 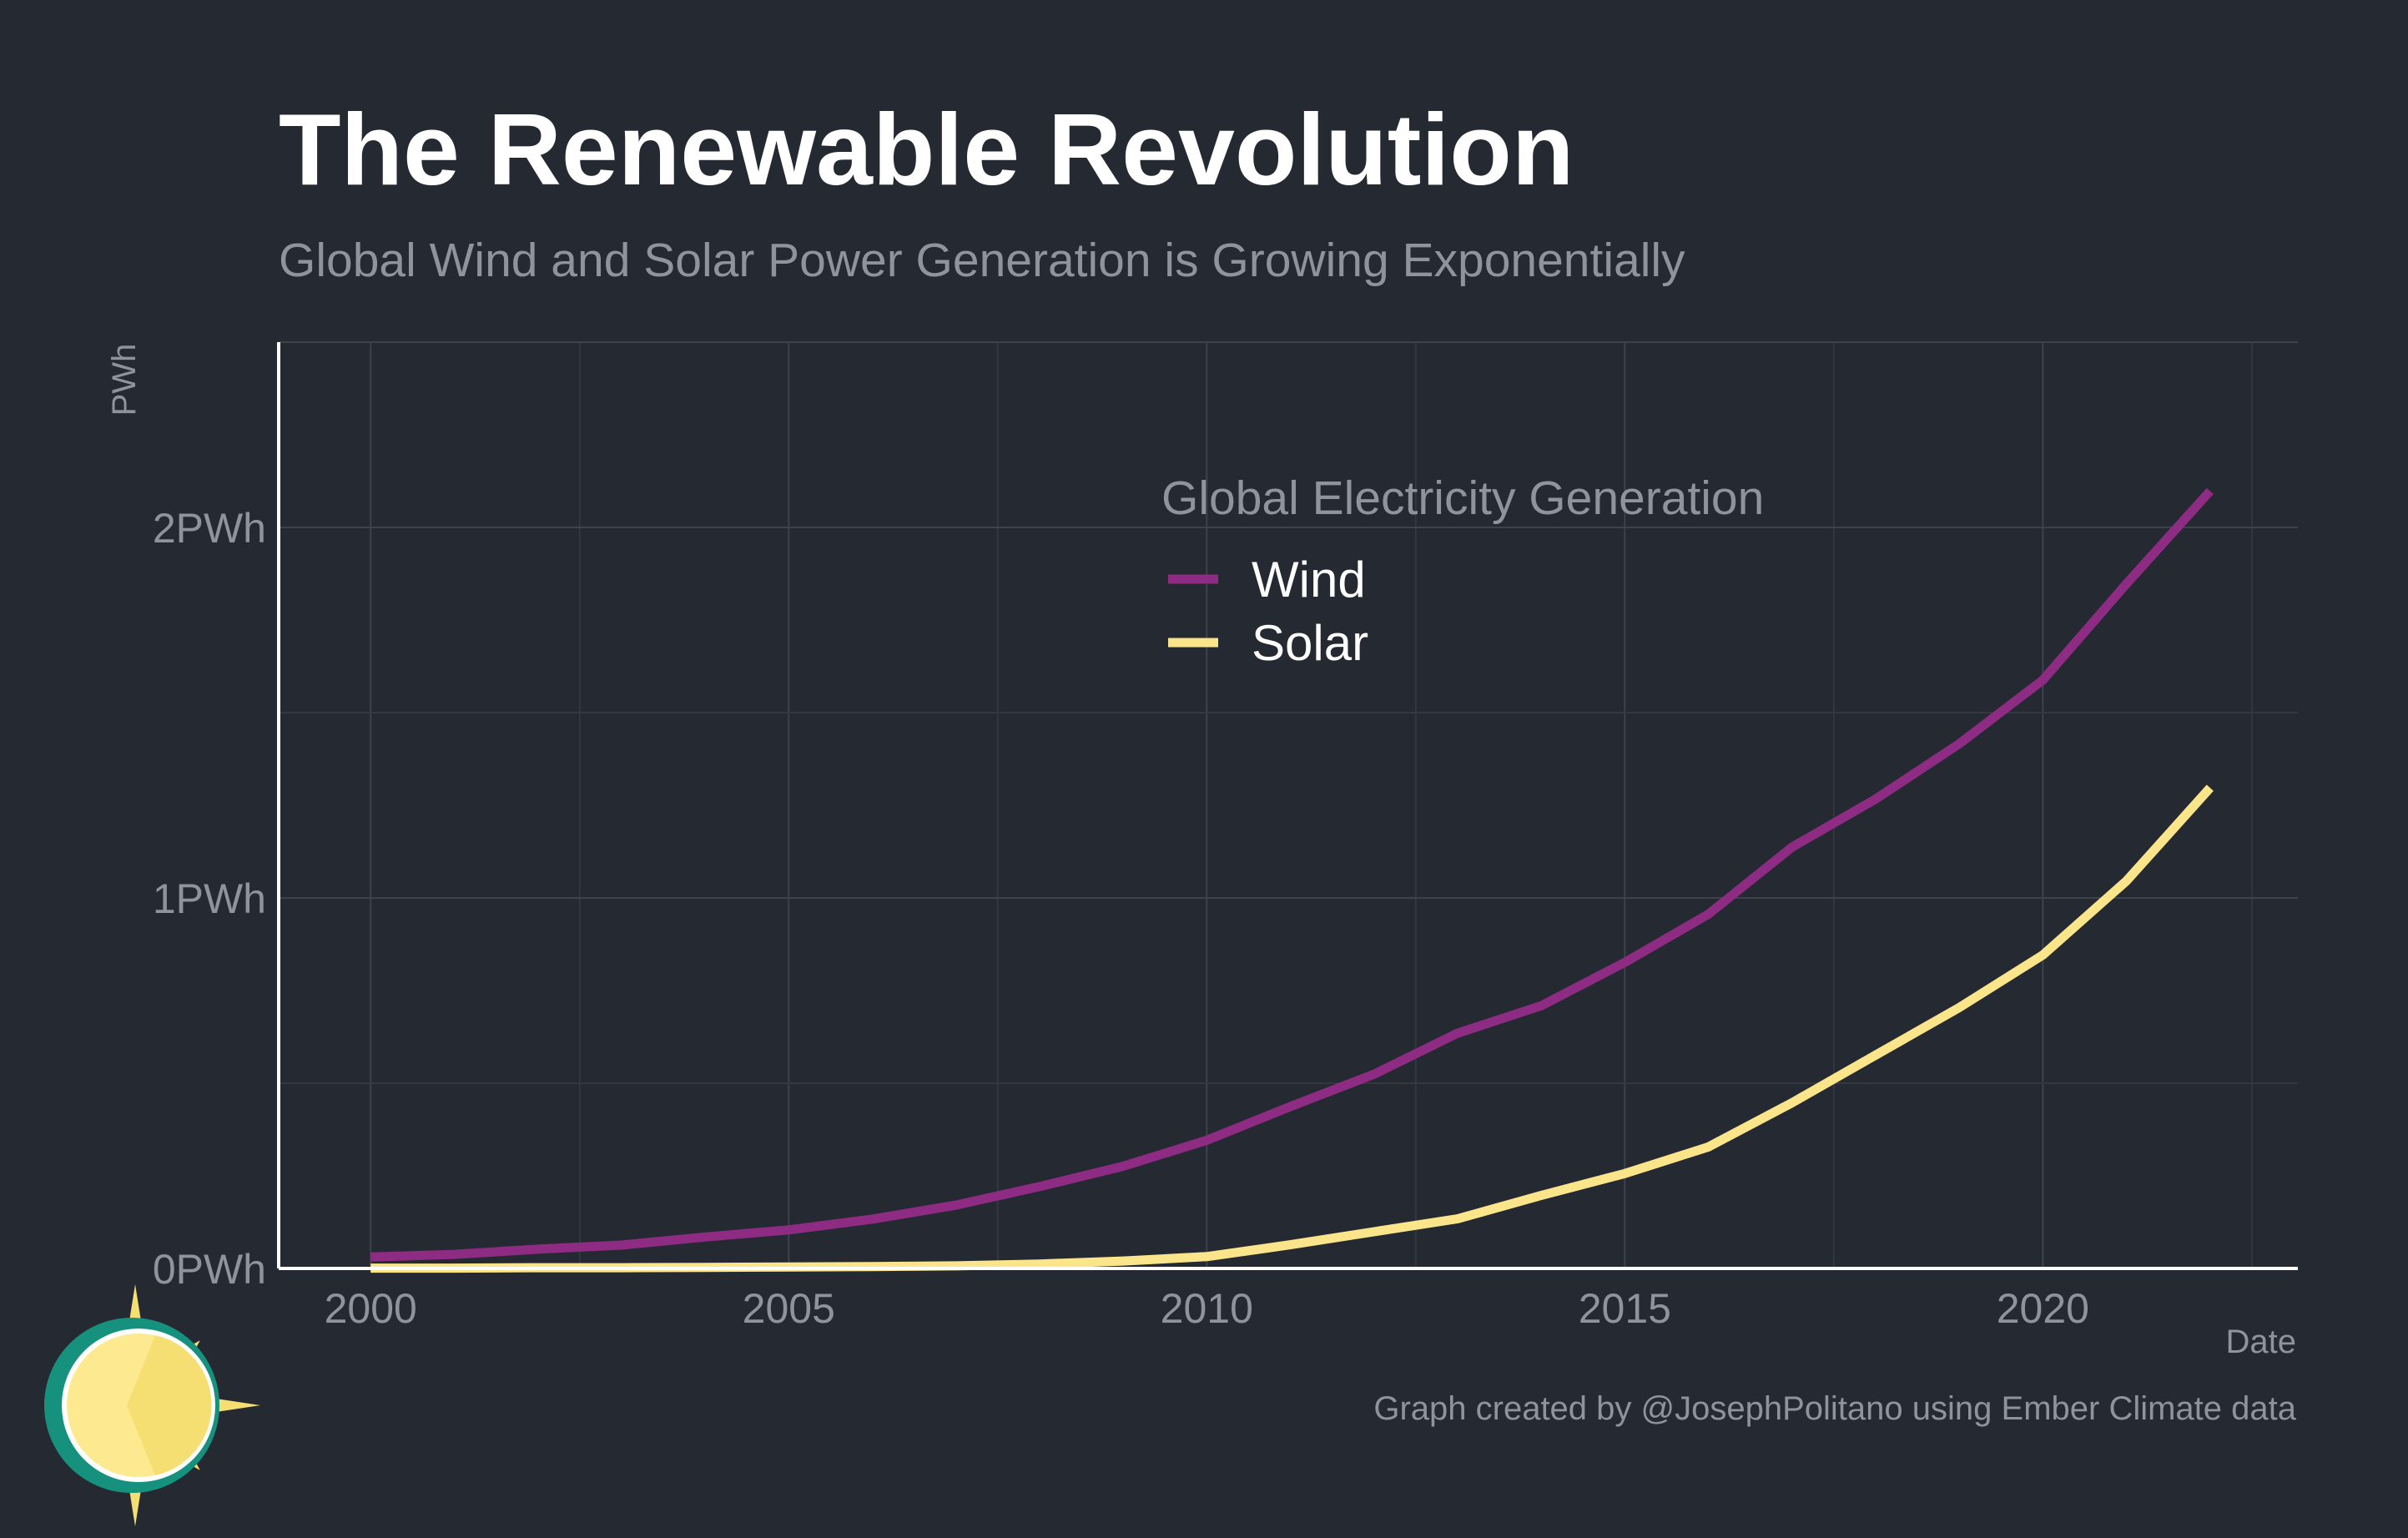 What do you see at coordinates (209, 1269) in the screenshot?
I see `y-tick-label: 0PWh` at bounding box center [209, 1269].